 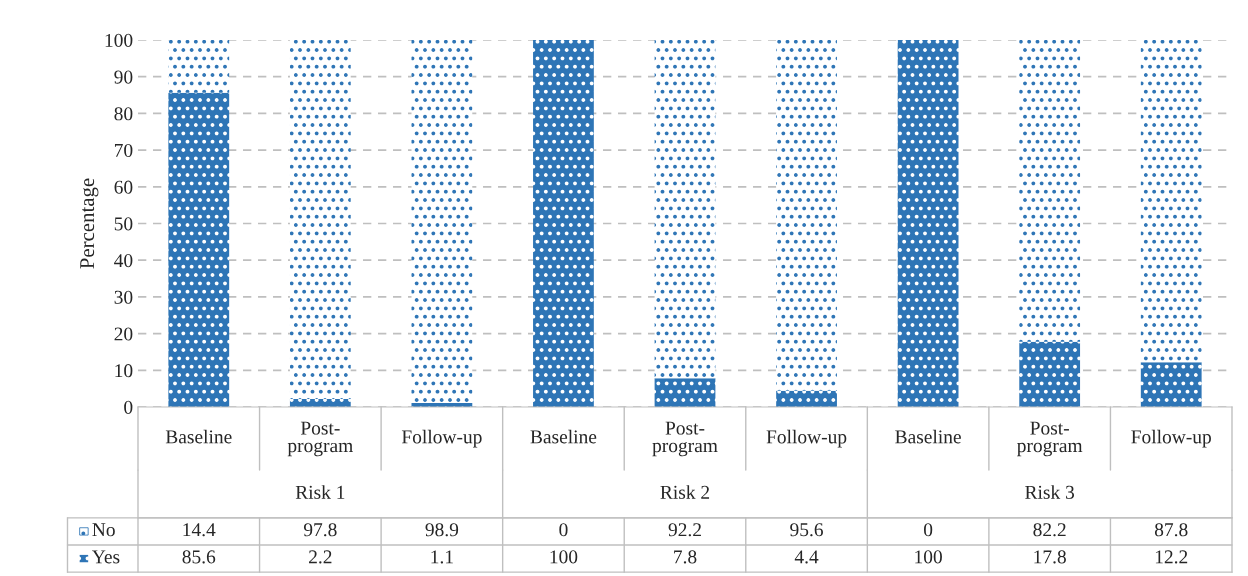 What do you see at coordinates (1049, 530) in the screenshot?
I see `data-label: 82.2` at bounding box center [1049, 530].